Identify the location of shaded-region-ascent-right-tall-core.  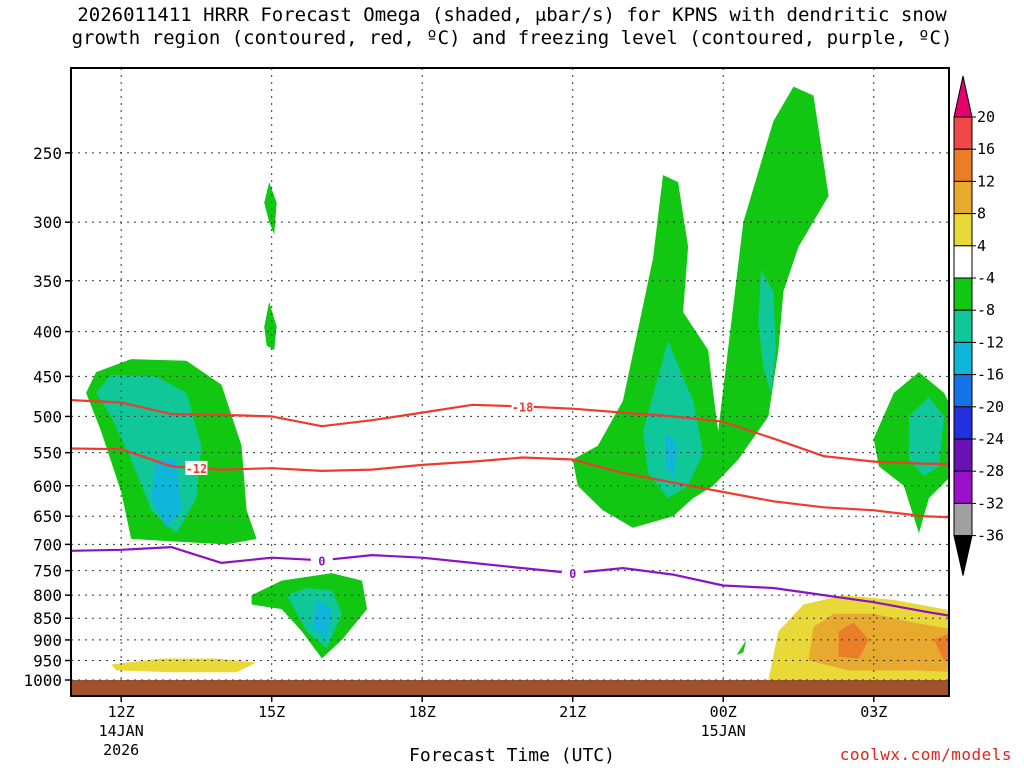
(673, 420).